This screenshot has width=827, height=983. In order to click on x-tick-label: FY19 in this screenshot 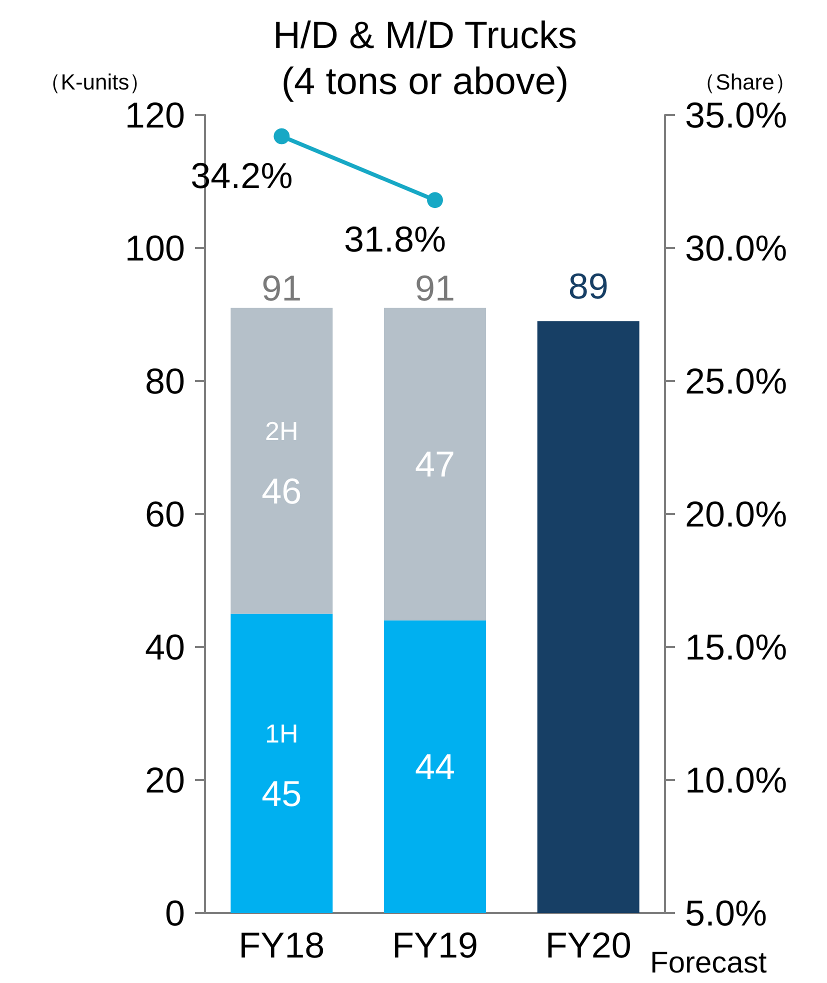, I will do `click(435, 945)`.